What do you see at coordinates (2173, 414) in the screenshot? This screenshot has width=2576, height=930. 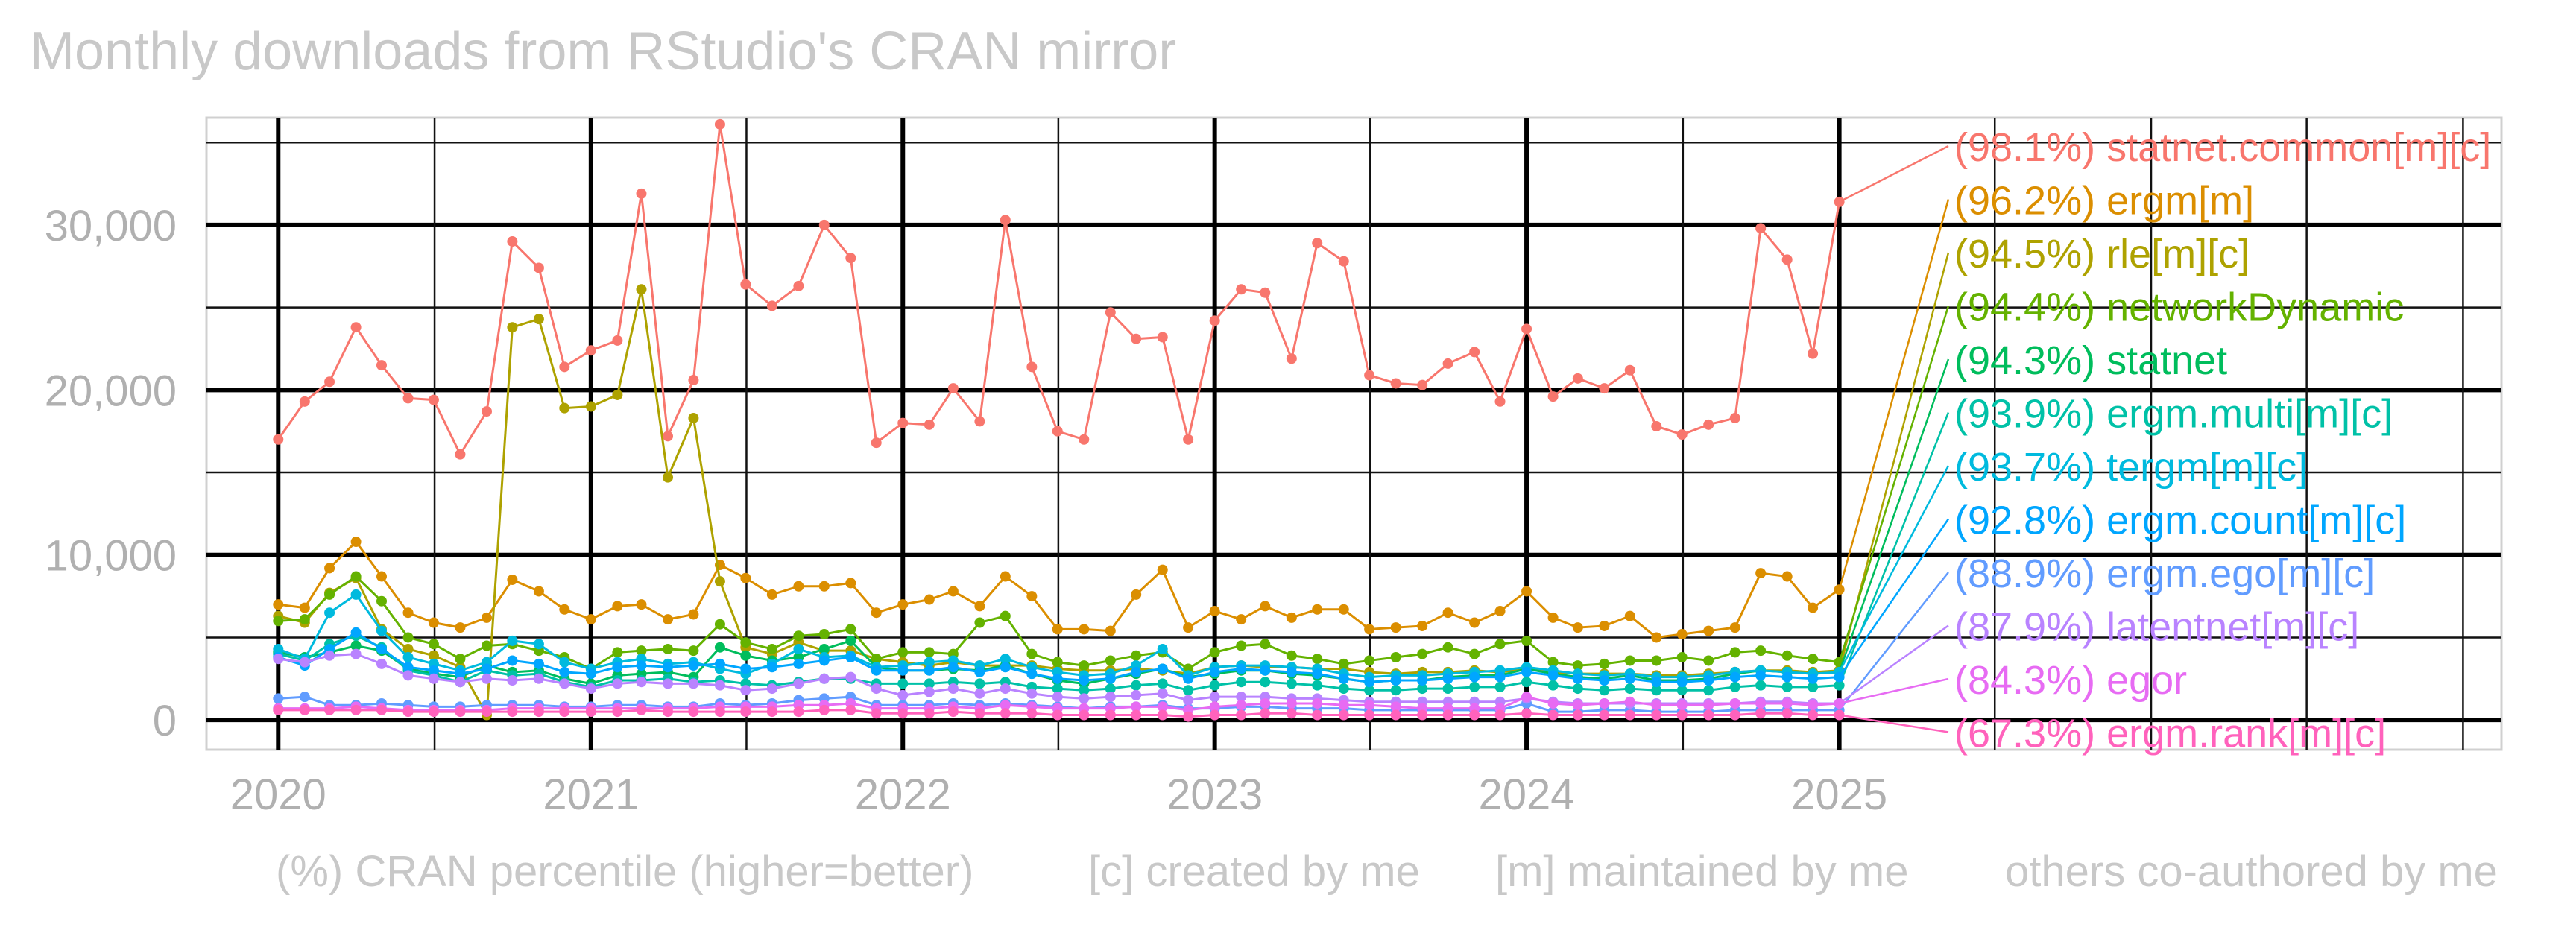 I see `series-label: (93.9%) ergm.multi[m][c]` at bounding box center [2173, 414].